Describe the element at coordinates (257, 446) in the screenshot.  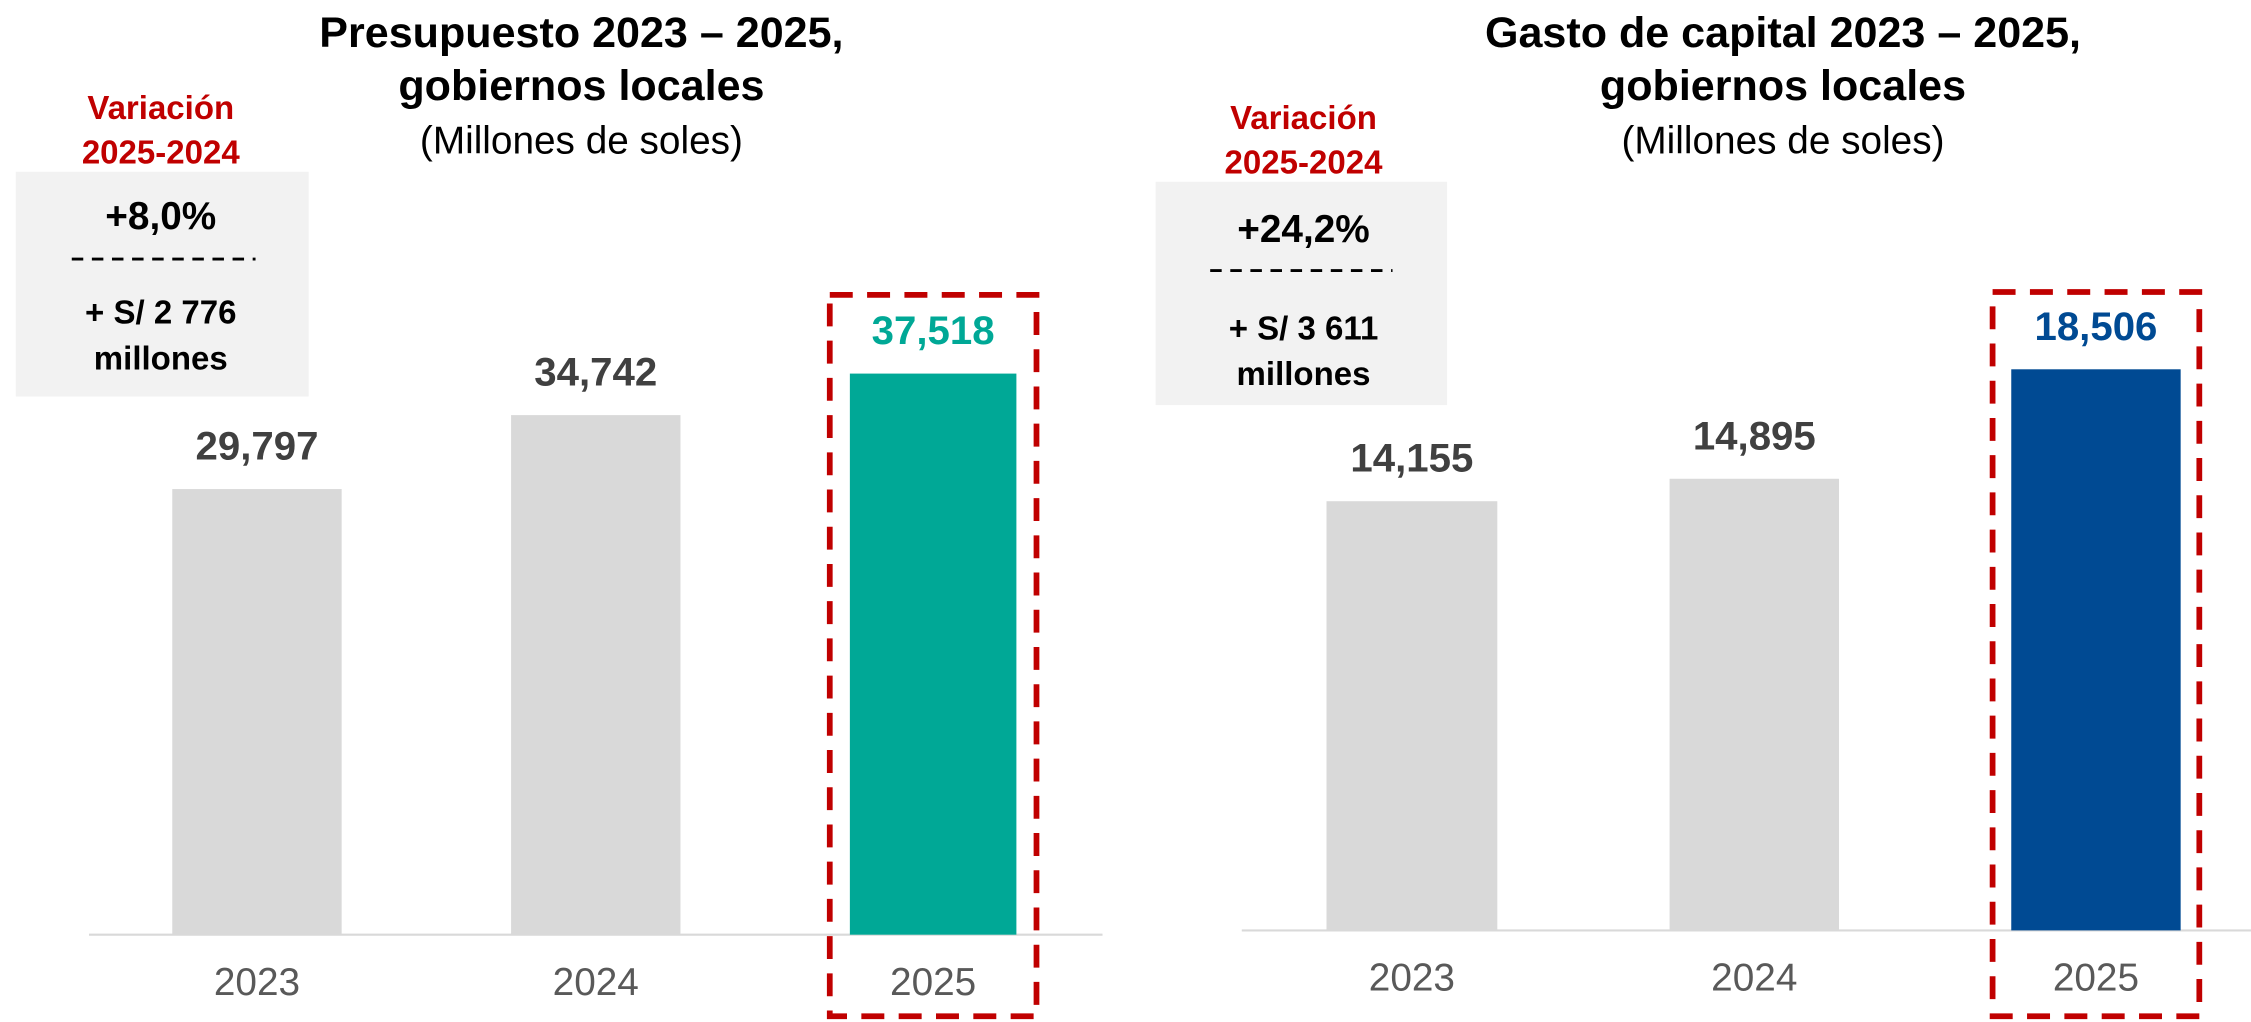
I see `value-label: 29,797` at that location.